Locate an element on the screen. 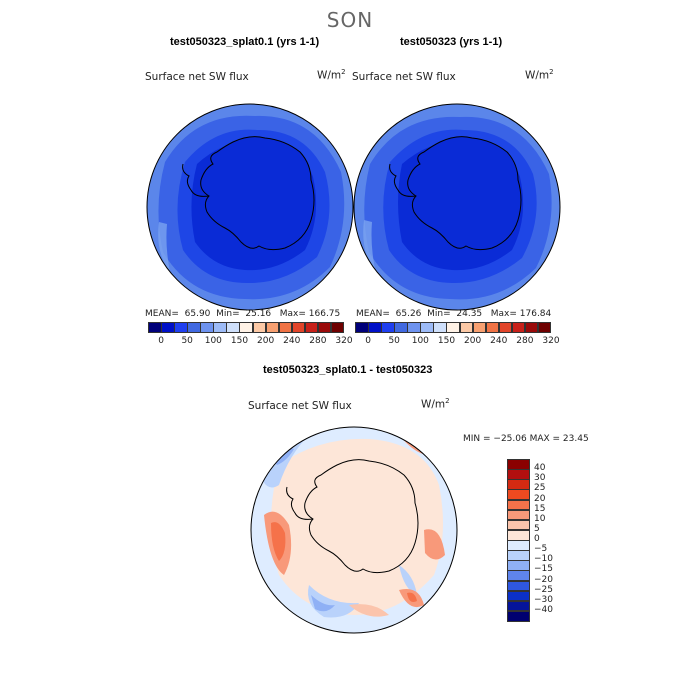 The width and height of the screenshot is (700, 700). colorbar-tick-label: 280 is located at coordinates (525, 341).